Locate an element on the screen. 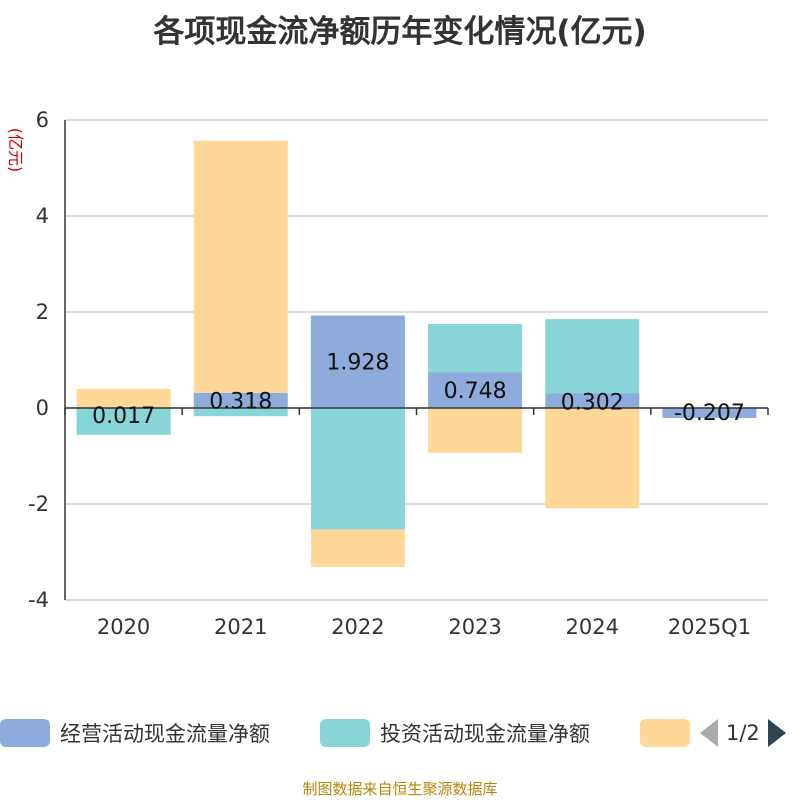 The image size is (800, 800). data-label: 0.748 is located at coordinates (475, 391).